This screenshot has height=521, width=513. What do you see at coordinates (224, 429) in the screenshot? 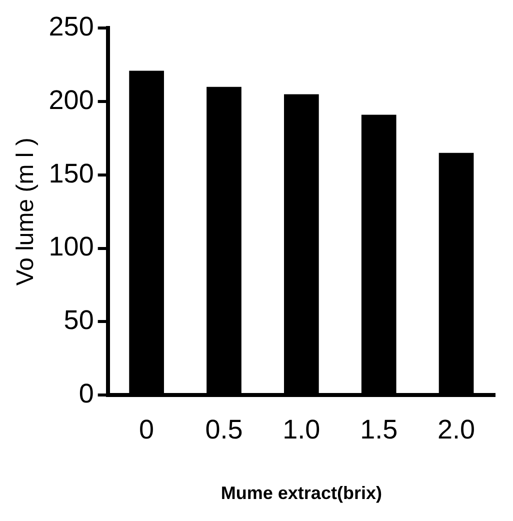
I see `x-tick-label: 0.5` at bounding box center [224, 429].